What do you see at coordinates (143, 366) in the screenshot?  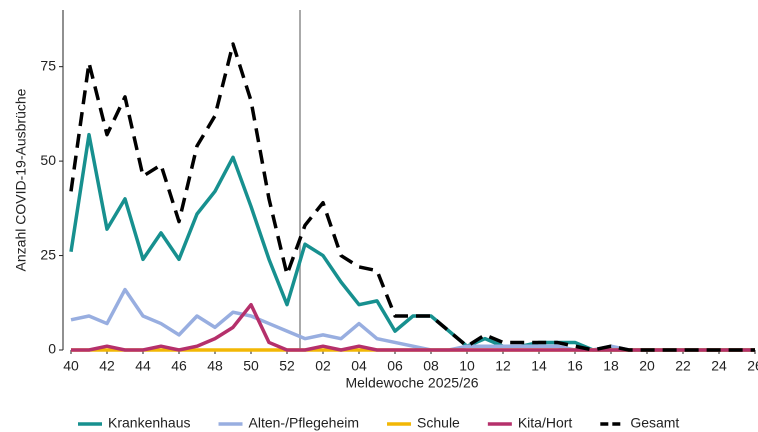 I see `x-tick-label: 44` at bounding box center [143, 366].